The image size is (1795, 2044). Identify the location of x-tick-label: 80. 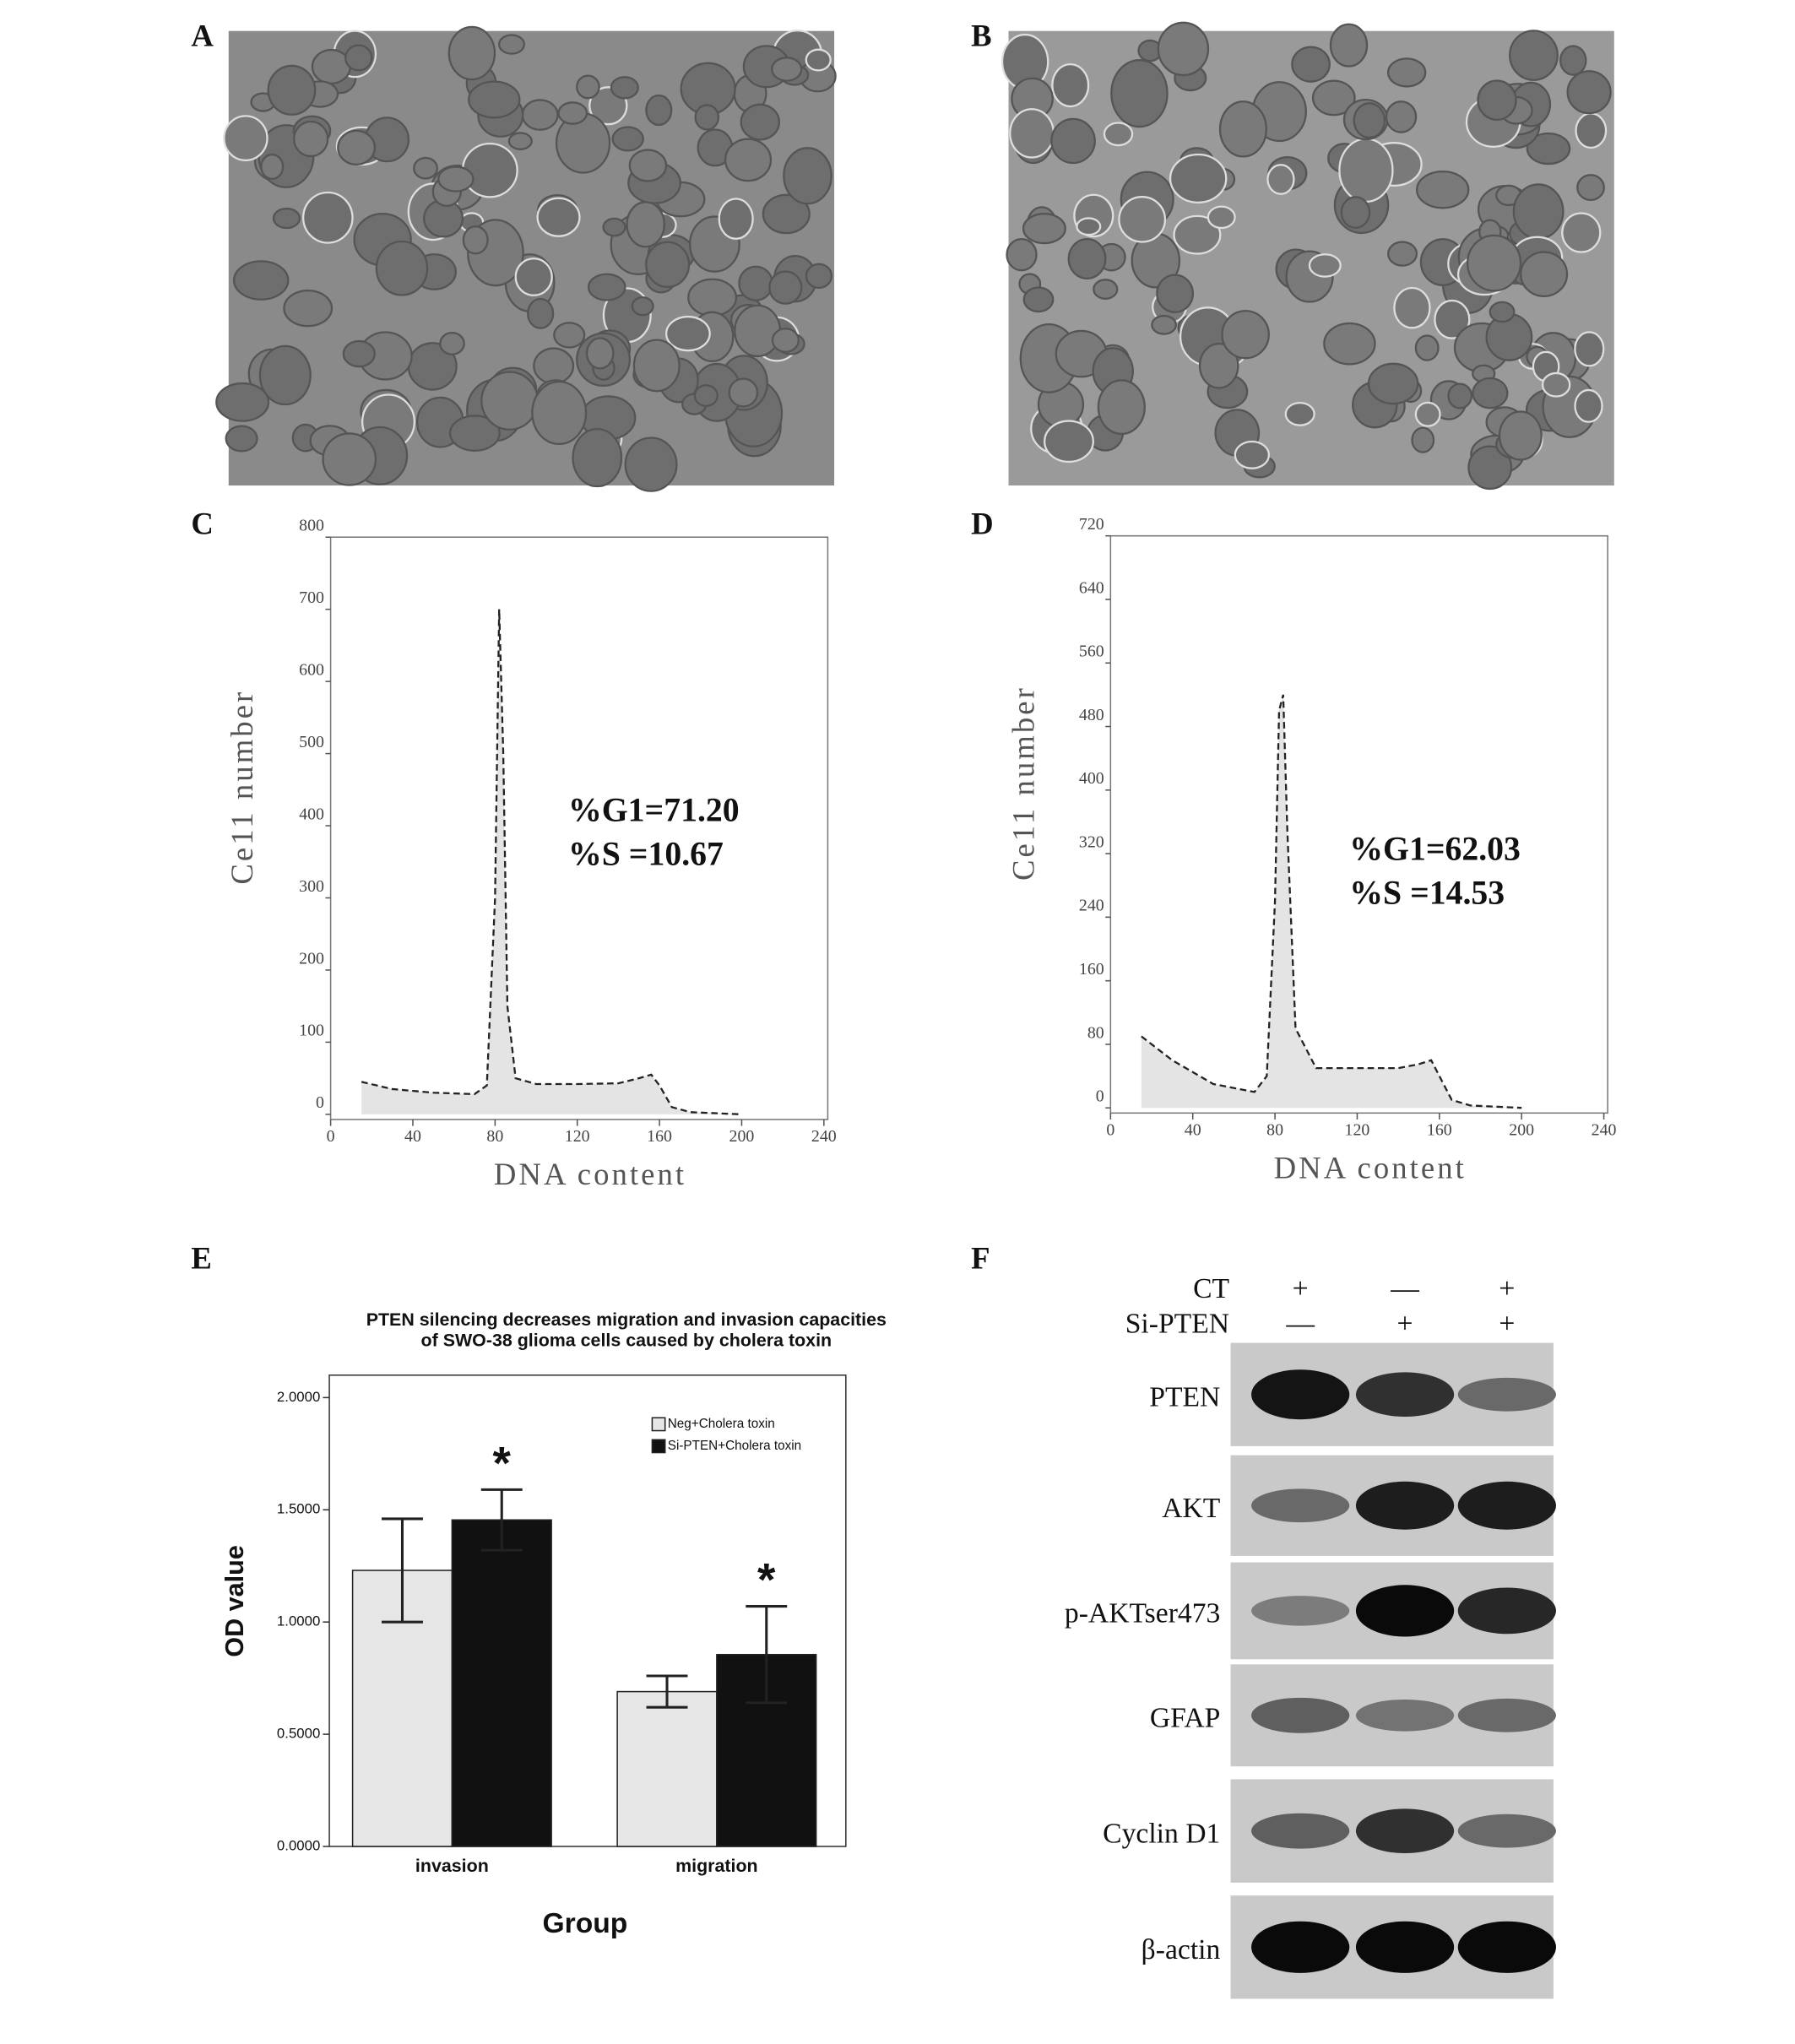
(1274, 1129).